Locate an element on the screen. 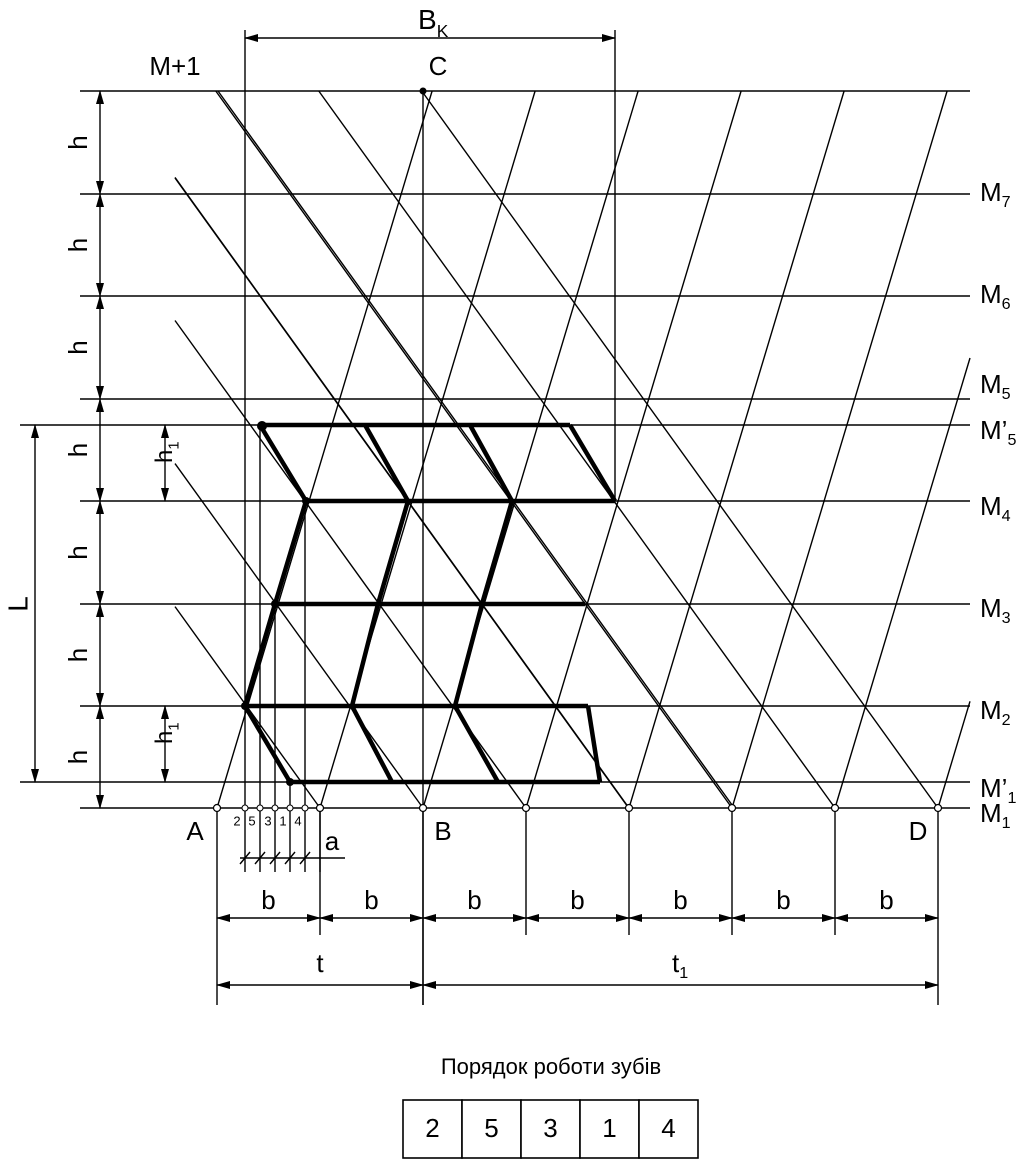 This screenshot has height=1160, width=1026. level-label: M’5 is located at coordinates (998, 432).